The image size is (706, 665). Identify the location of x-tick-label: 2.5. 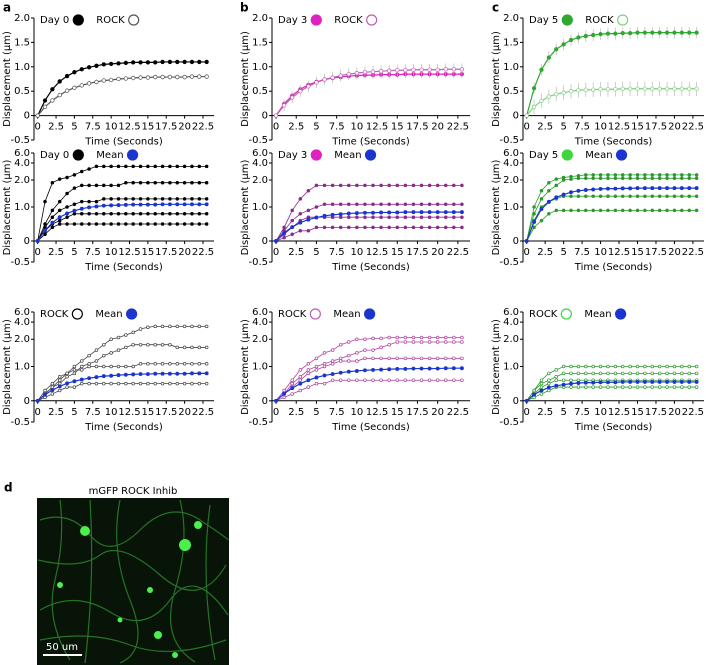
(56, 412).